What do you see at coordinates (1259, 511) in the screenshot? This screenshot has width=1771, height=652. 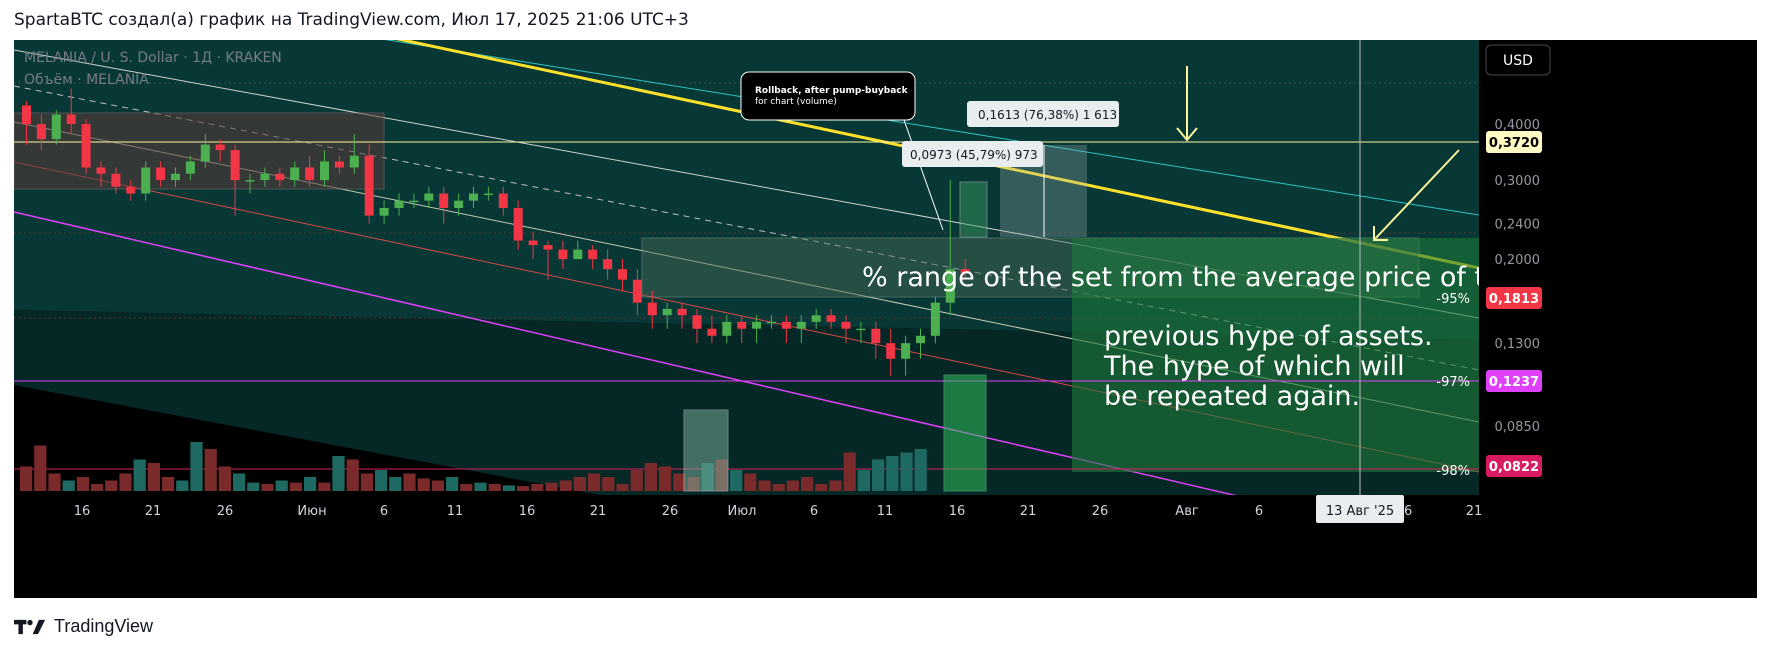 I see `x-tick-label: 6` at bounding box center [1259, 511].